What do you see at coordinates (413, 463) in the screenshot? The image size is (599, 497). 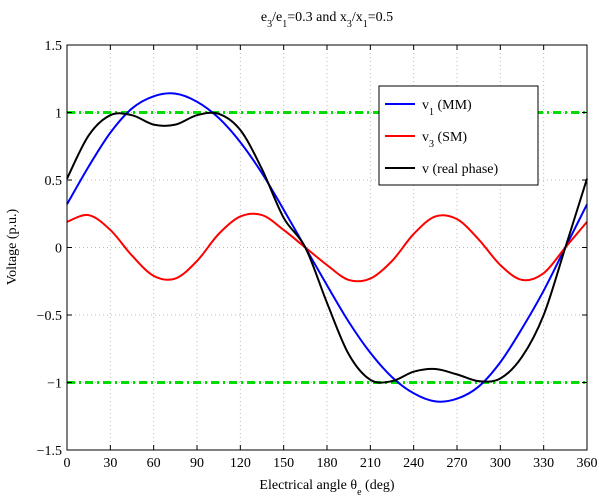 I see `x-tick-label: 240` at bounding box center [413, 463].